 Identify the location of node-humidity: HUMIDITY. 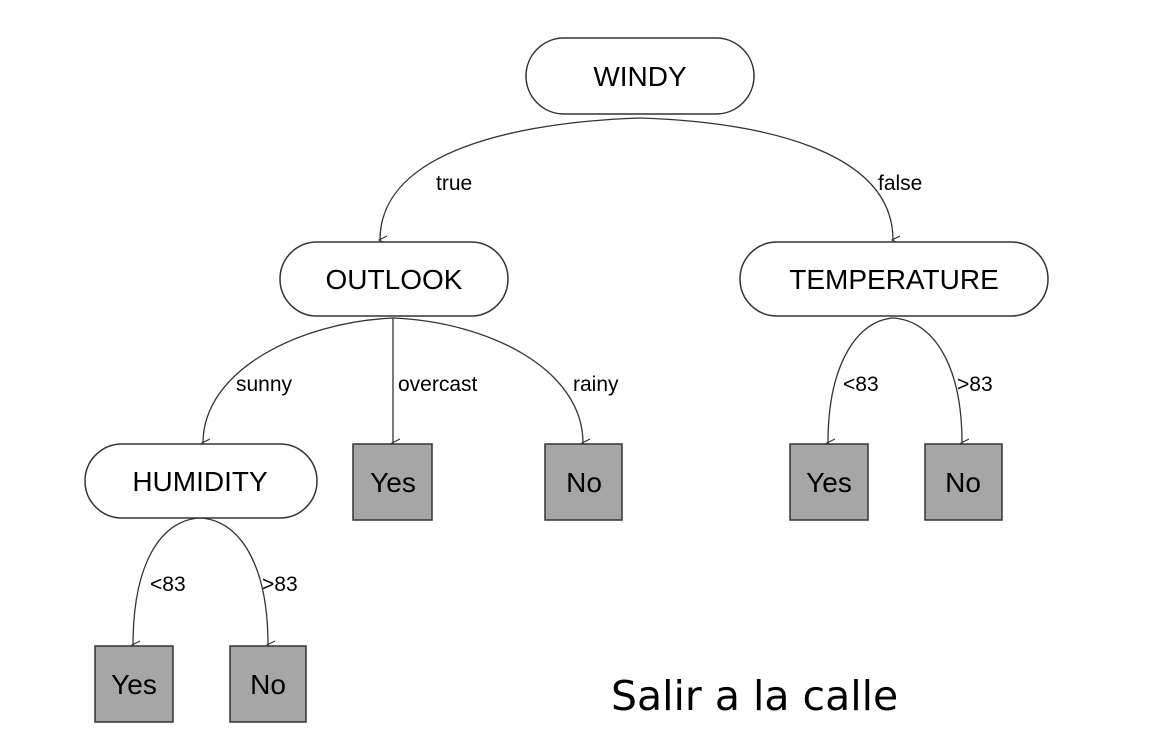
(201, 481).